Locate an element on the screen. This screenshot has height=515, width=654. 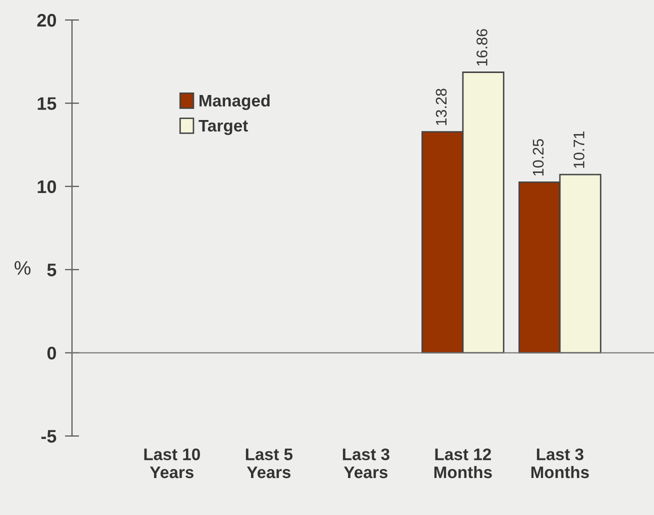
x-tick-label: Last 3 Years is located at coordinates (366, 463).